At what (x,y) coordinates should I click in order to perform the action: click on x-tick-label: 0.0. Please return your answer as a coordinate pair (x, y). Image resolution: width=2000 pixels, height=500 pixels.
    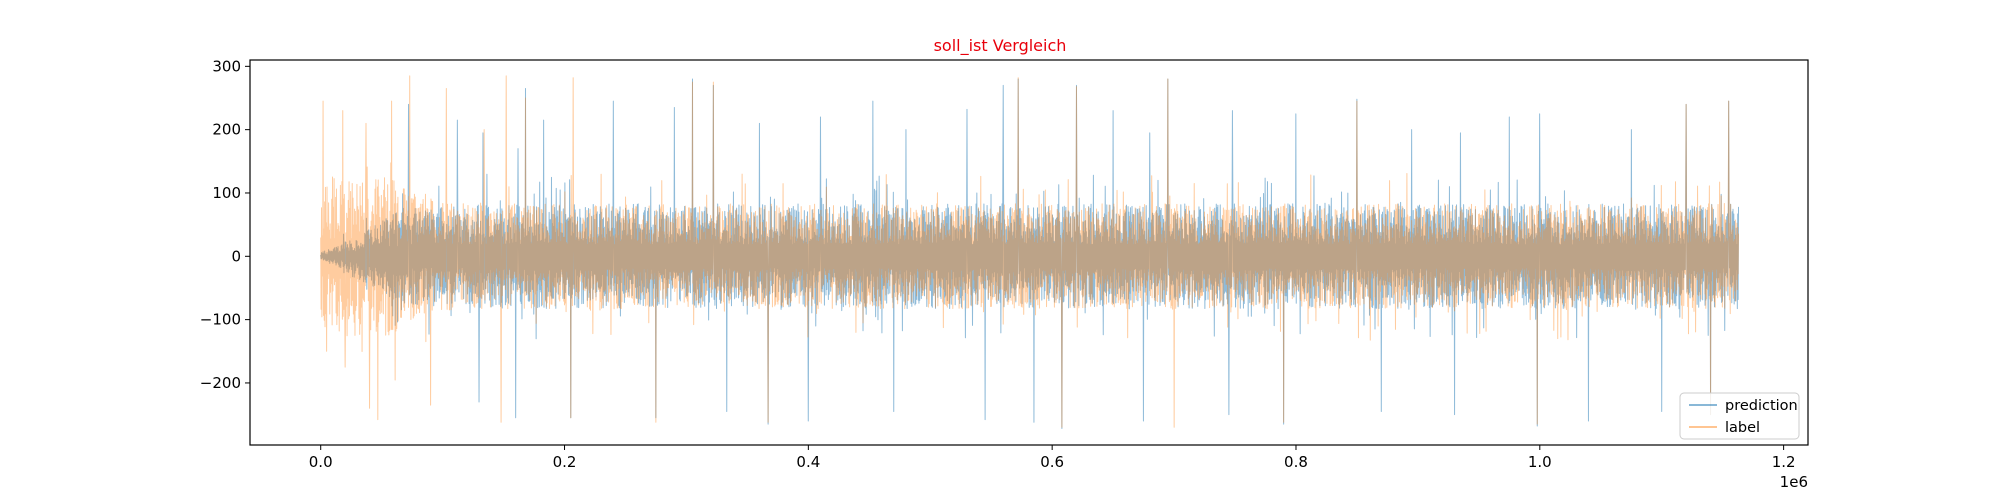
    Looking at the image, I should click on (321, 462).